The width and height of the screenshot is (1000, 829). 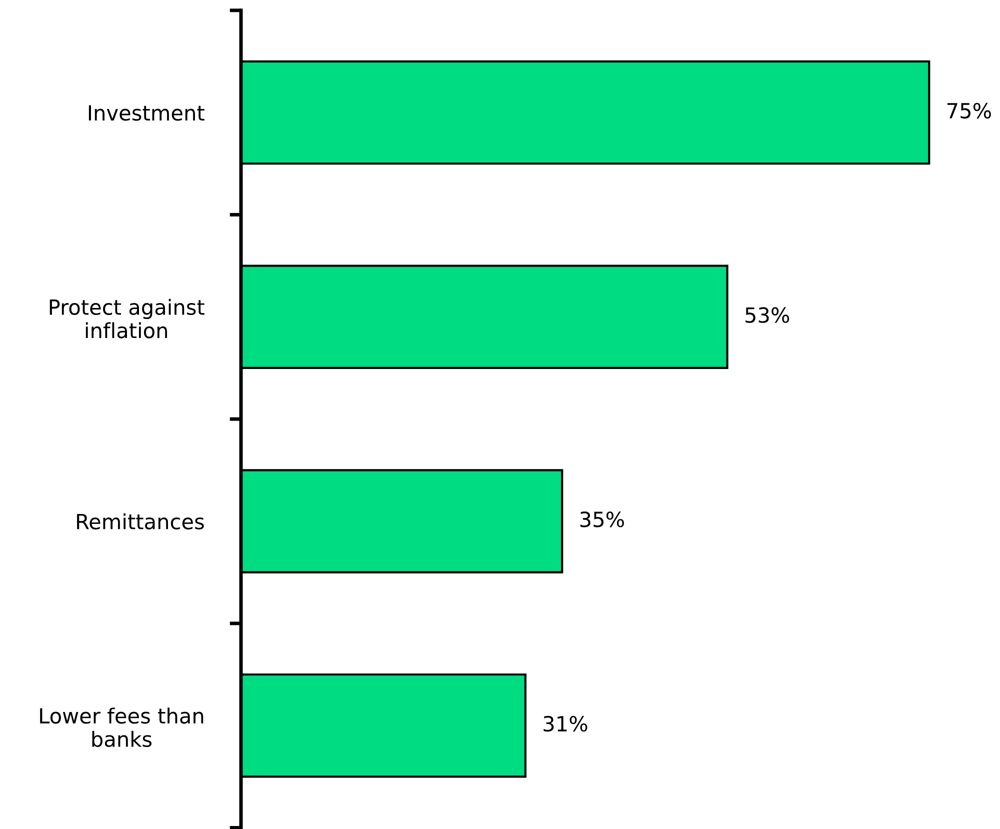 I want to click on data-label: 53%, so click(x=768, y=315).